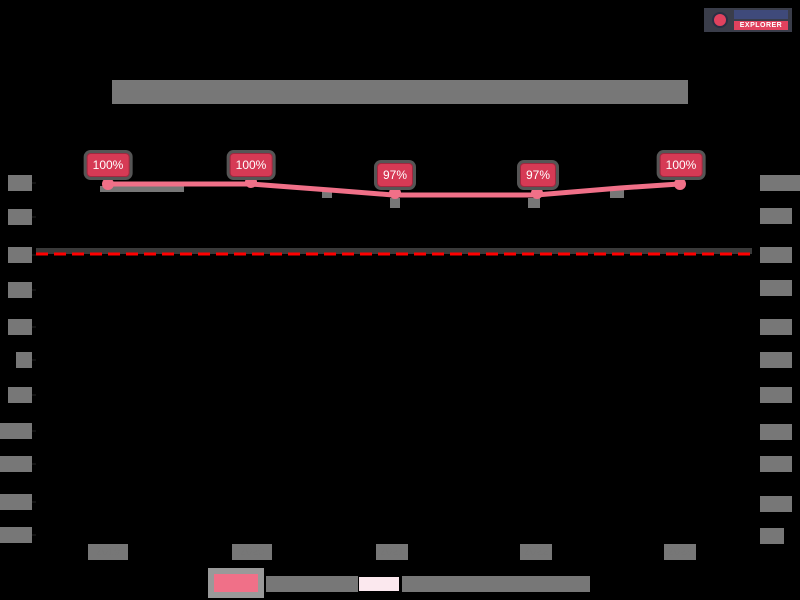 This screenshot has height=600, width=800. What do you see at coordinates (379, 584) in the screenshot?
I see `legend-swatch-white` at bounding box center [379, 584].